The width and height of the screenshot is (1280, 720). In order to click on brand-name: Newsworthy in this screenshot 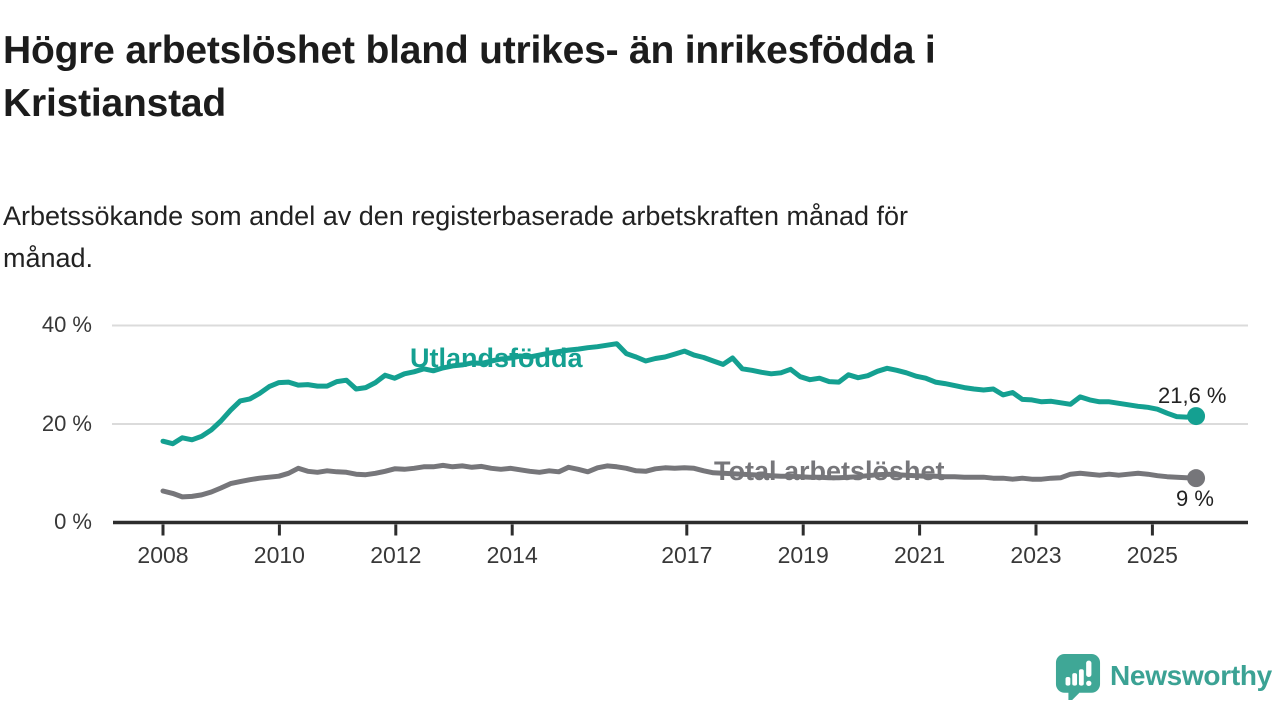, I will do `click(1191, 675)`.